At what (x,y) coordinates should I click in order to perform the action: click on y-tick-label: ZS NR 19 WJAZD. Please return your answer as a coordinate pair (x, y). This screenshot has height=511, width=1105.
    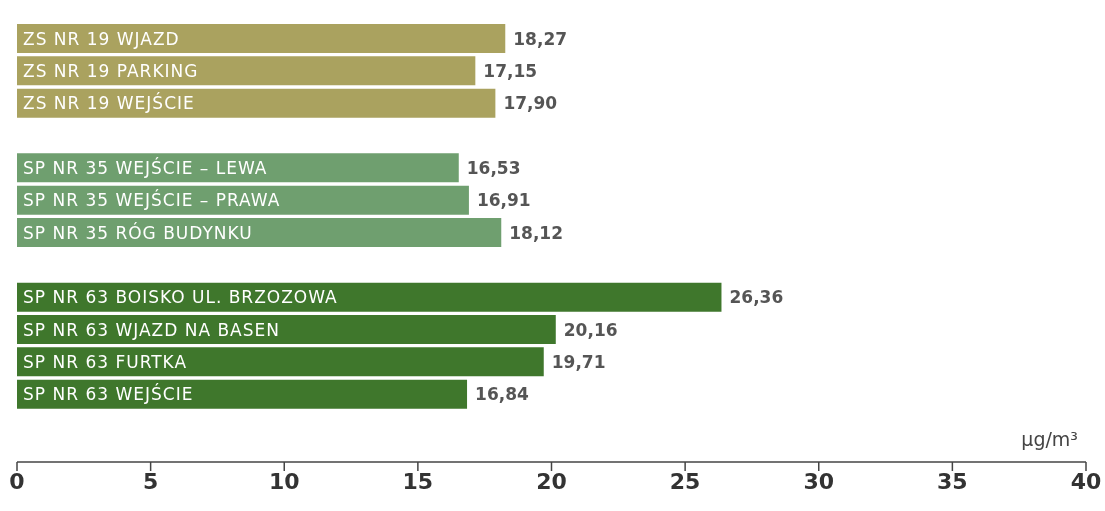
    Looking at the image, I should click on (101, 38).